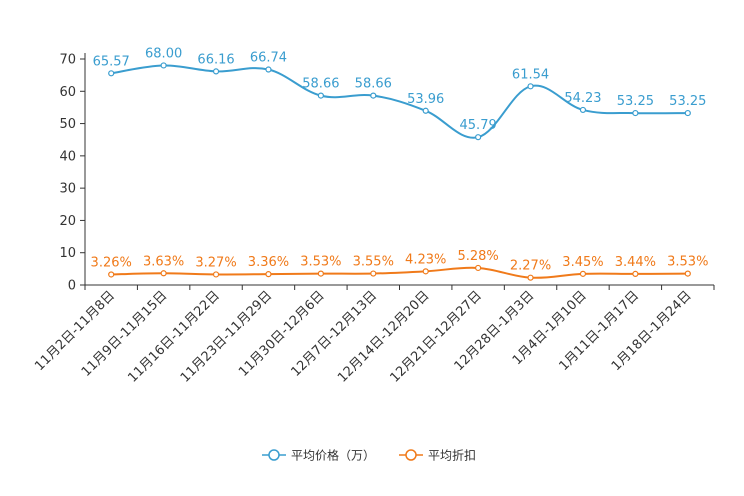 This screenshot has height=496, width=744. What do you see at coordinates (268, 58) in the screenshot?
I see `data-label: 66.74` at bounding box center [268, 58].